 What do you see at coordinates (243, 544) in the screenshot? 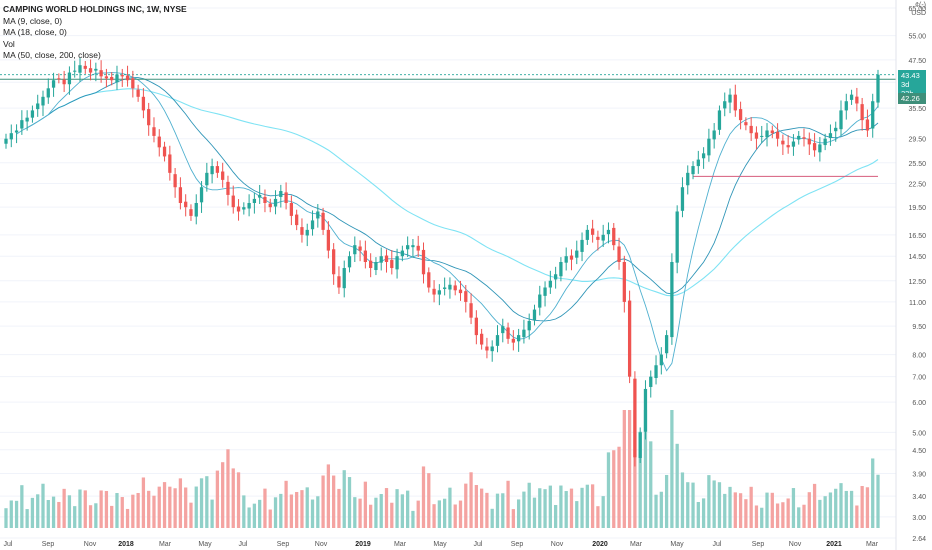
I see `time-tick-label: Jul` at bounding box center [243, 544].